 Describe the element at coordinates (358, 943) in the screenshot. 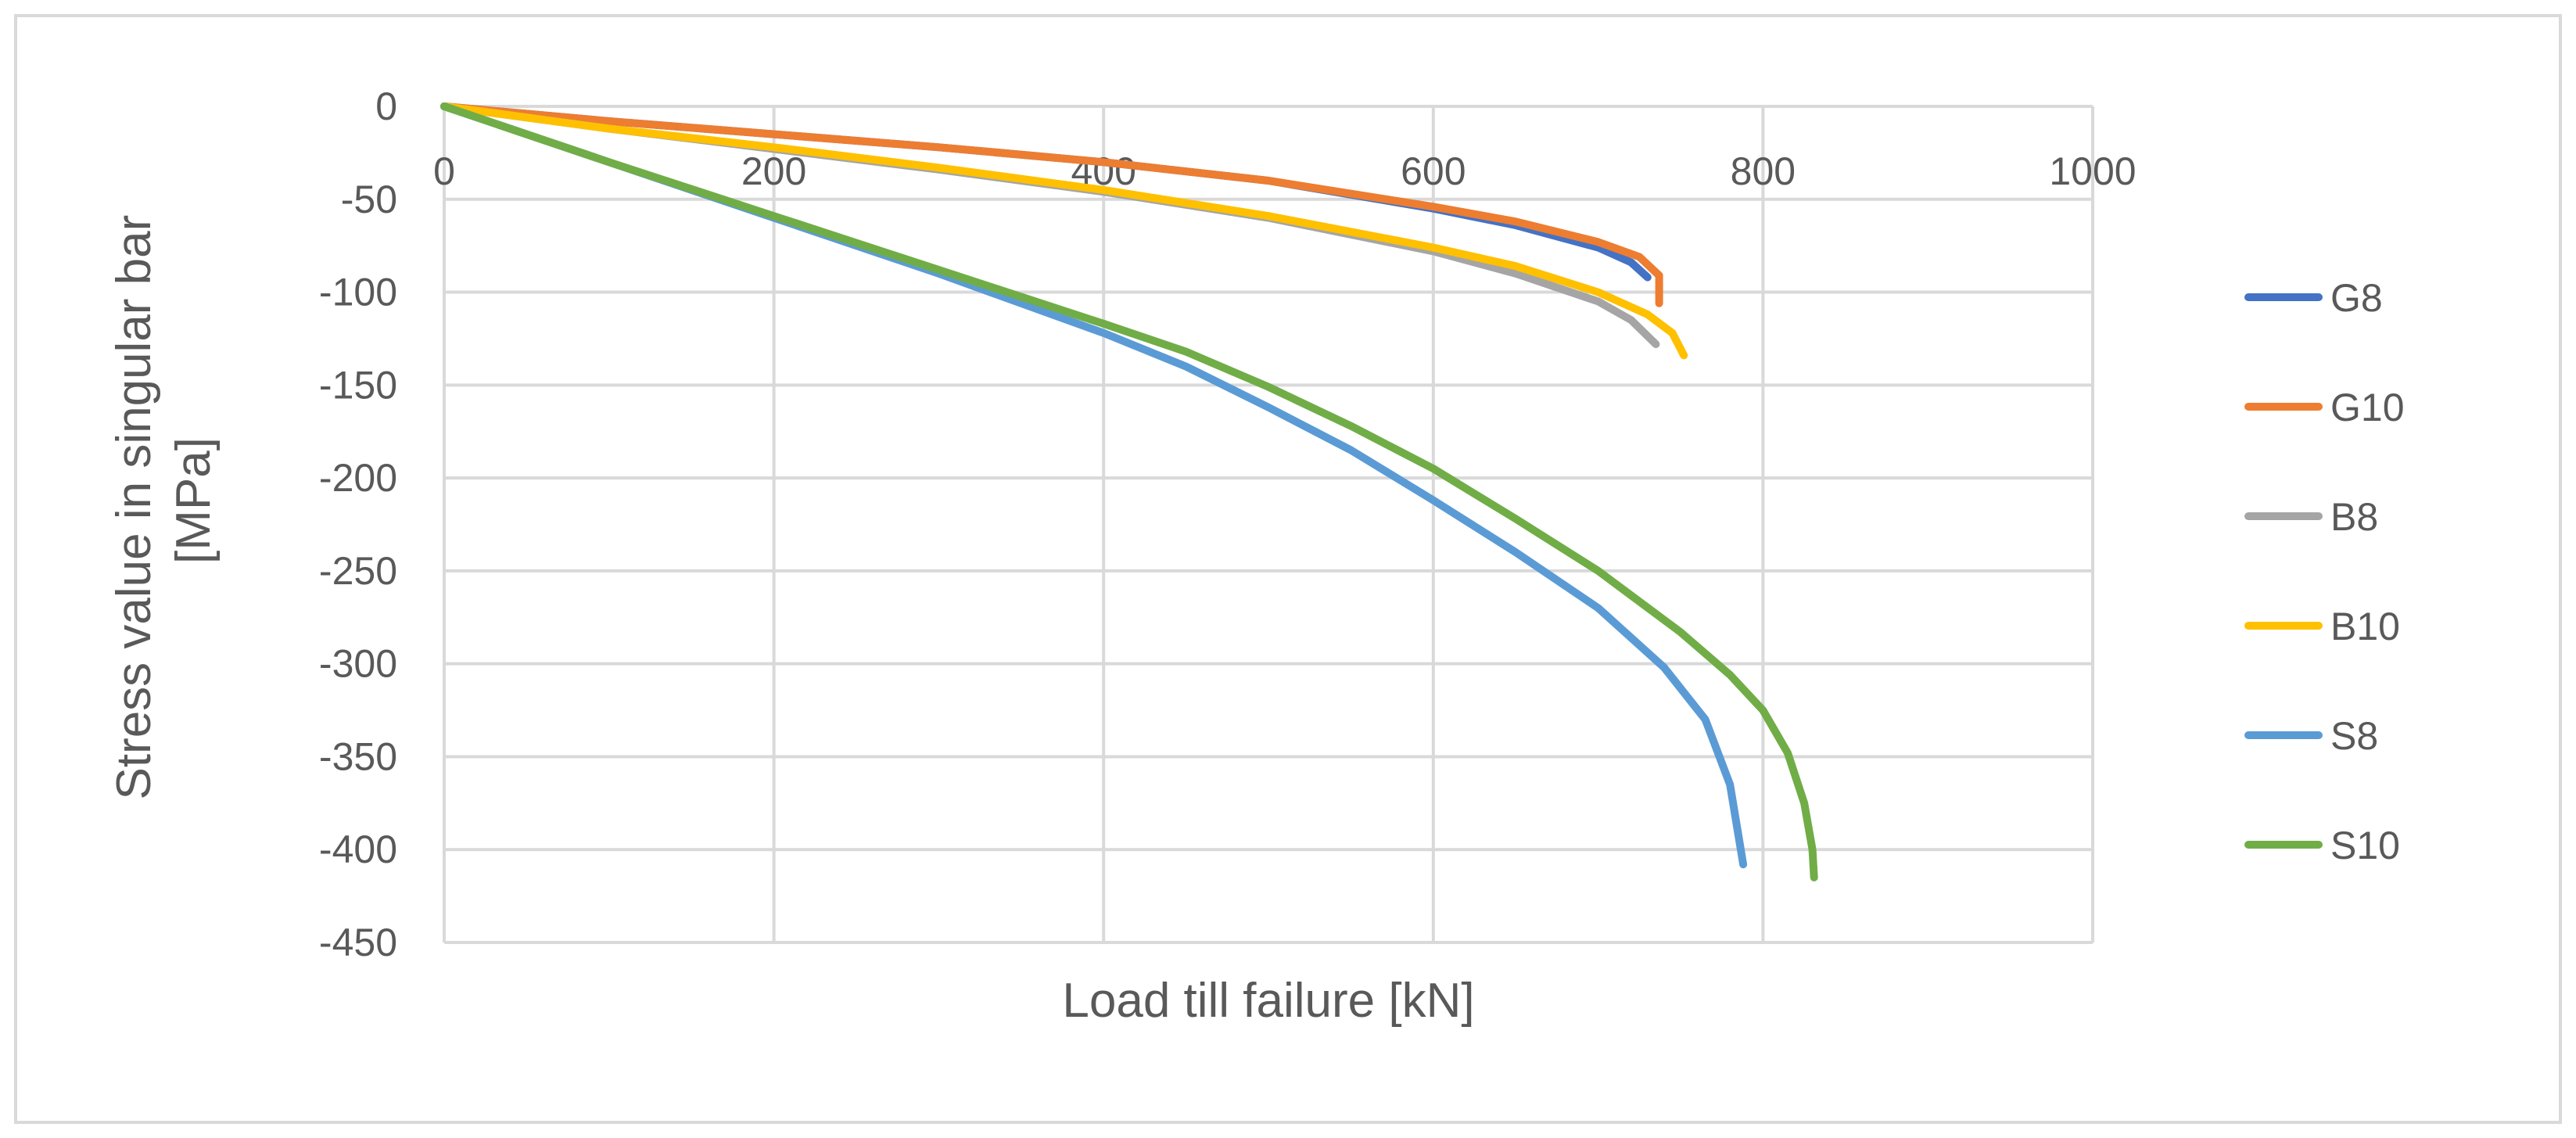

I see `y-tick-label: -450` at that location.